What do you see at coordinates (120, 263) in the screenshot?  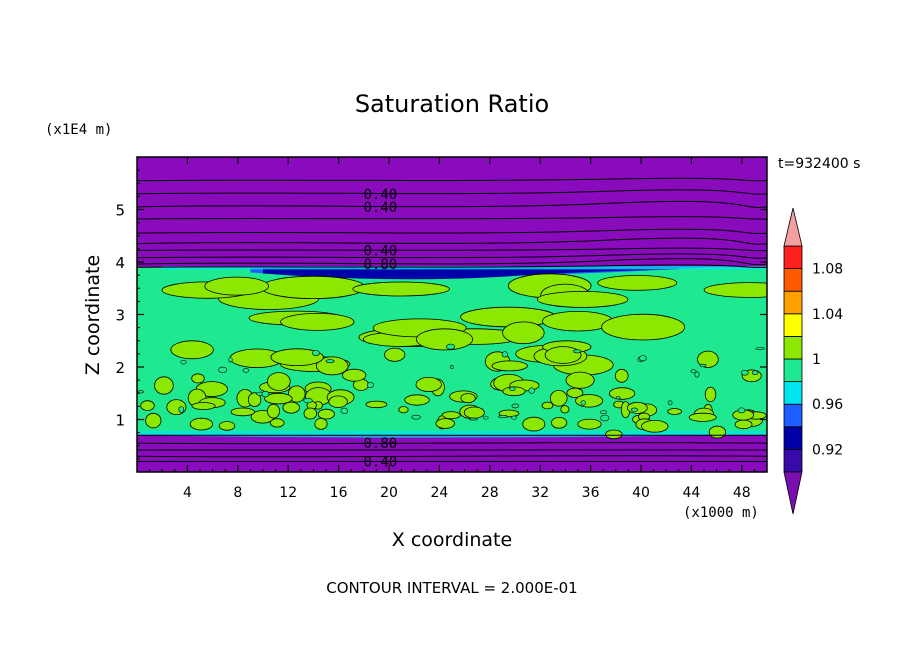 I see `y-tick-label: 4` at bounding box center [120, 263].